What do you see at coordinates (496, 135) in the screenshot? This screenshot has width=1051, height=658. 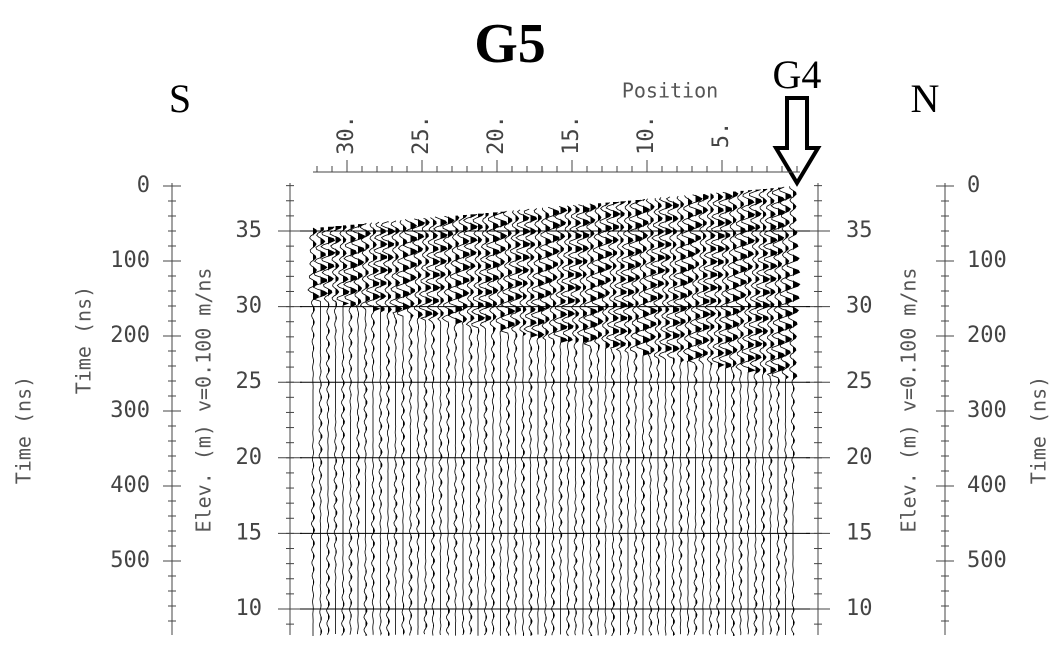 I see `position-tick-label: 20.` at bounding box center [496, 135].